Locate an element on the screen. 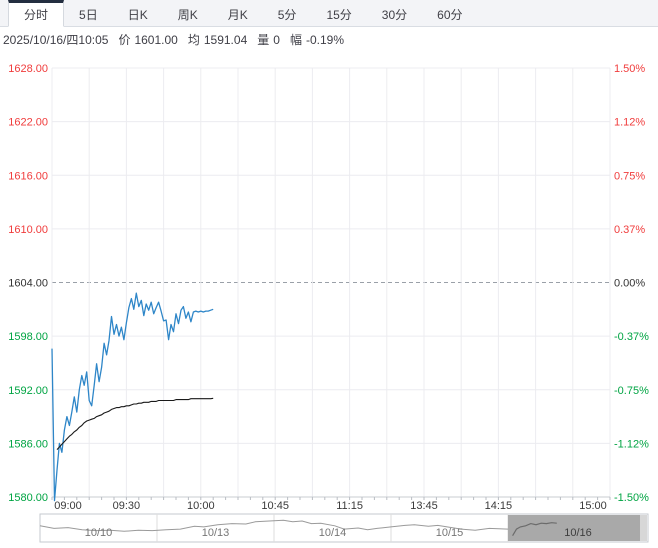 This screenshot has height=548, width=658. tab-周K: 周K is located at coordinates (187, 14).